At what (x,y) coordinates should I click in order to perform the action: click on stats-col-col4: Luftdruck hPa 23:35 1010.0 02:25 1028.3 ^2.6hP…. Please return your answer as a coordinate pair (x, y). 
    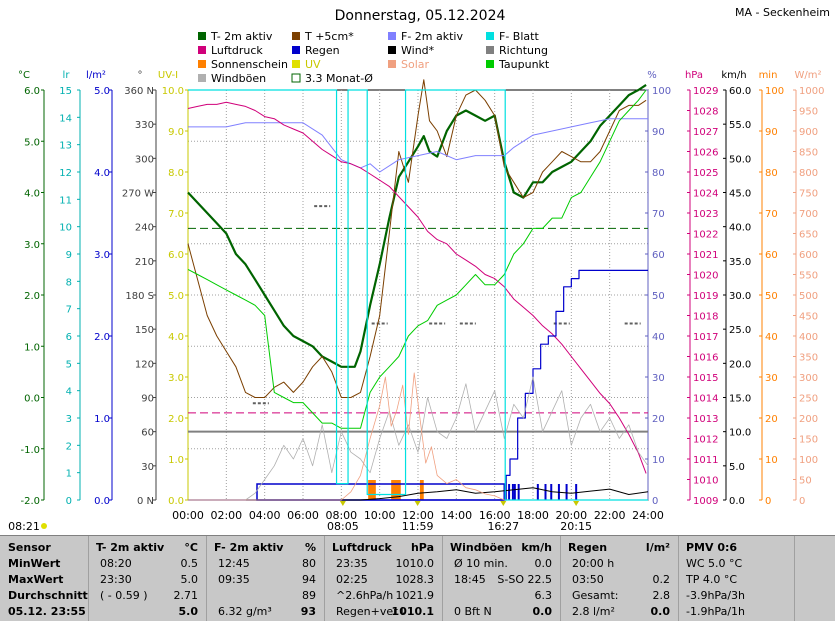
    Looking at the image, I should click on (383, 578).